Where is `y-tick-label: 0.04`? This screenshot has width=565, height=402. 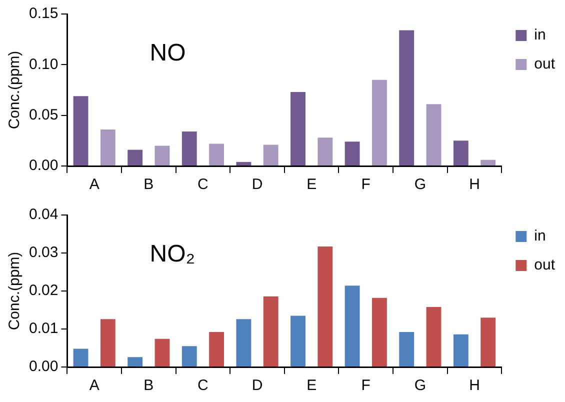 y-tick-label: 0.04 is located at coordinates (43, 215).